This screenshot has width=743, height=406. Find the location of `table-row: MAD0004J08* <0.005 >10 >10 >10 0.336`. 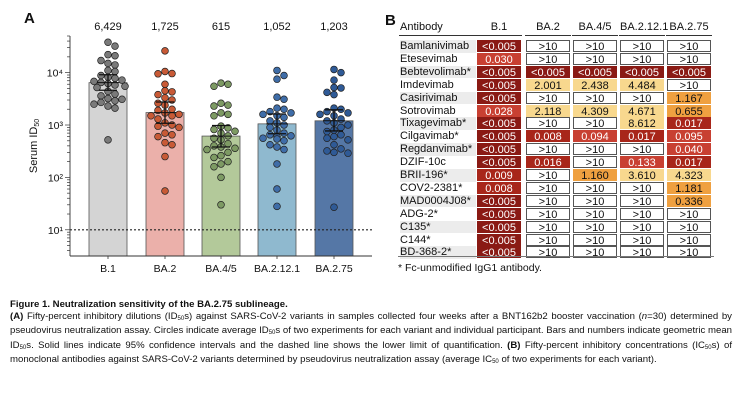

table-row: MAD0004J08* <0.005 >10 >10 >10 0.336 is located at coordinates (556, 201).